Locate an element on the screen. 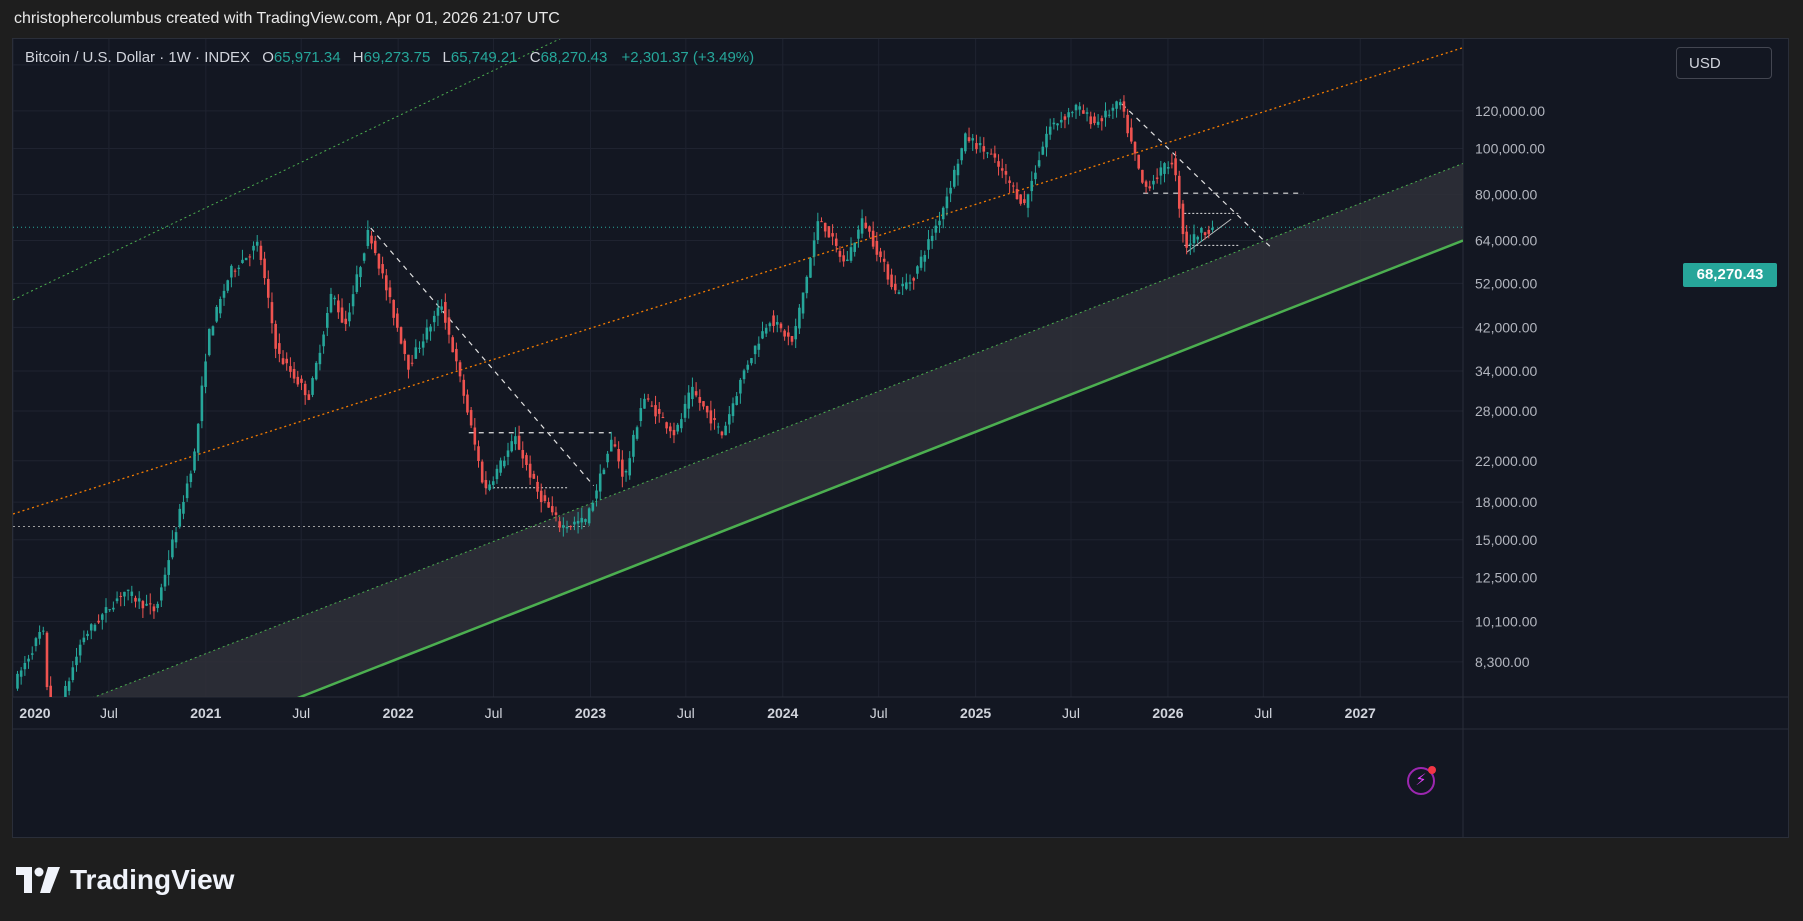  y-tick-label: 120,000.00 is located at coordinates (1510, 111).